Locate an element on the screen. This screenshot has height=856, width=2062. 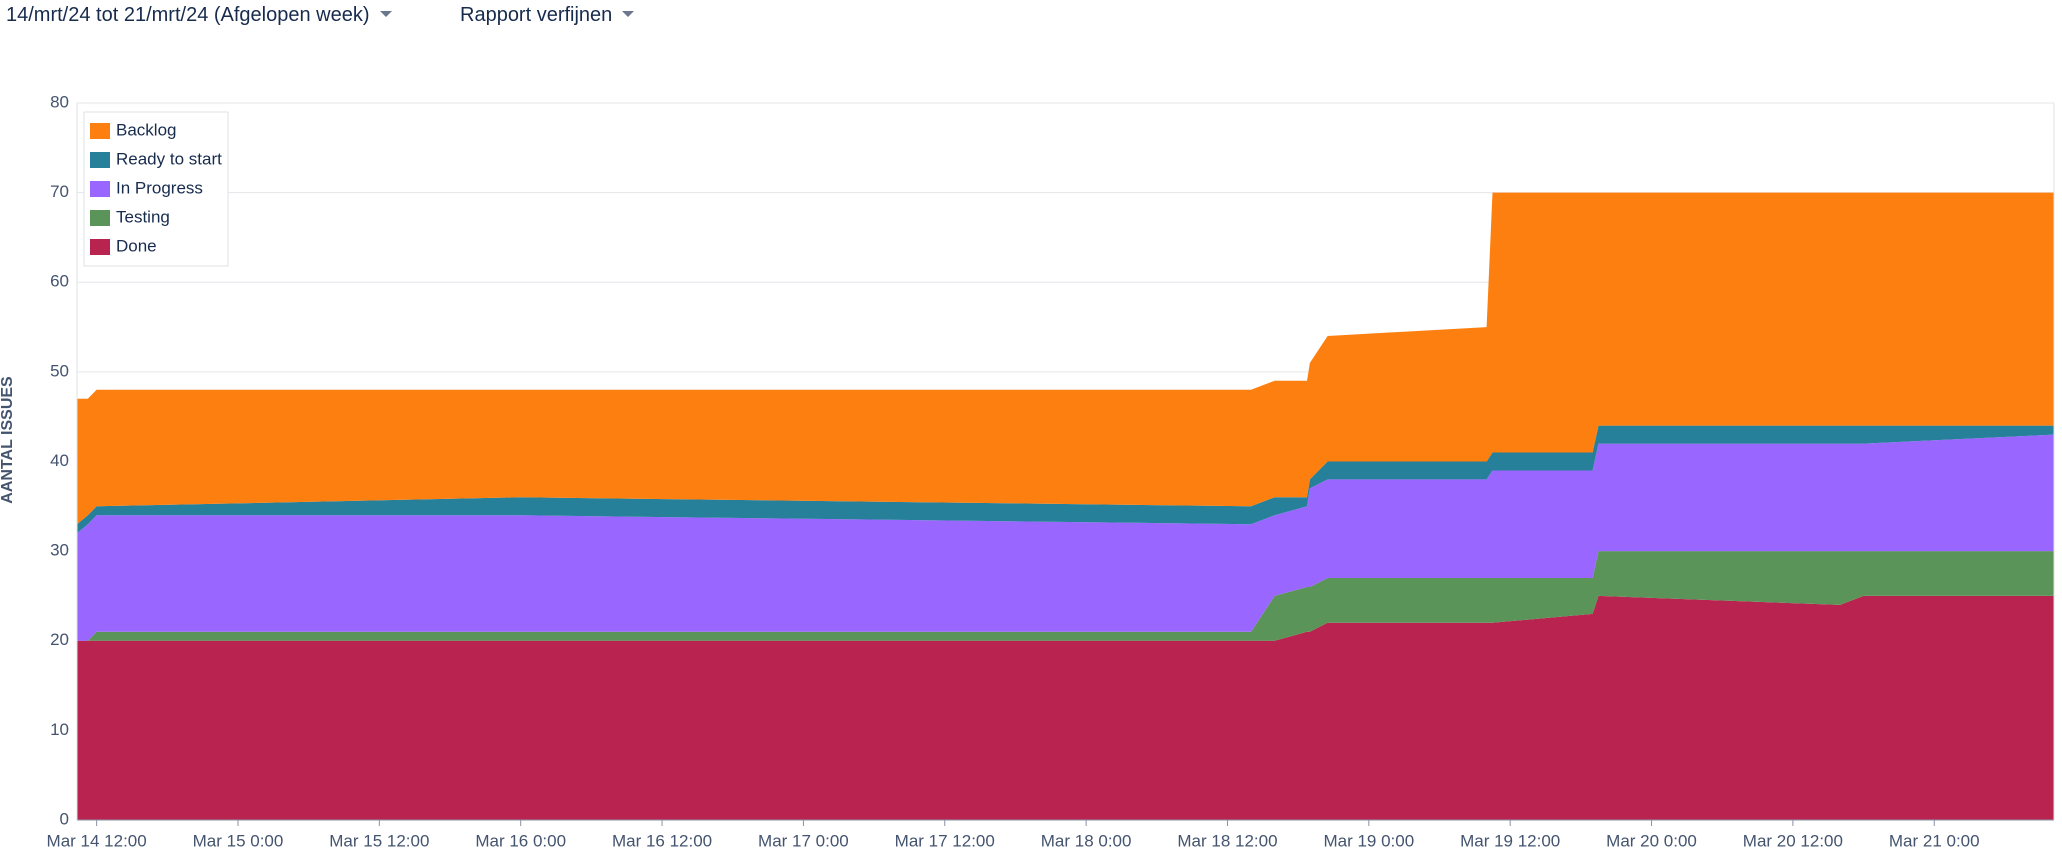
x-tick-label: Mar 15 12:00 is located at coordinates (379, 840).